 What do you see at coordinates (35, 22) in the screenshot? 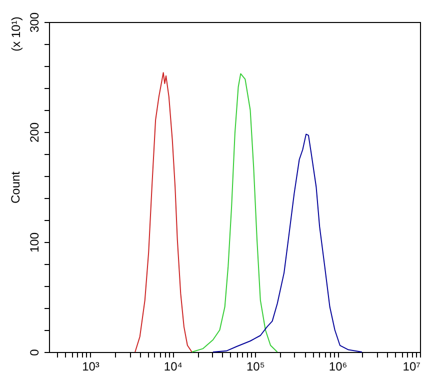
I see `y-tick-label: 300` at bounding box center [35, 22].